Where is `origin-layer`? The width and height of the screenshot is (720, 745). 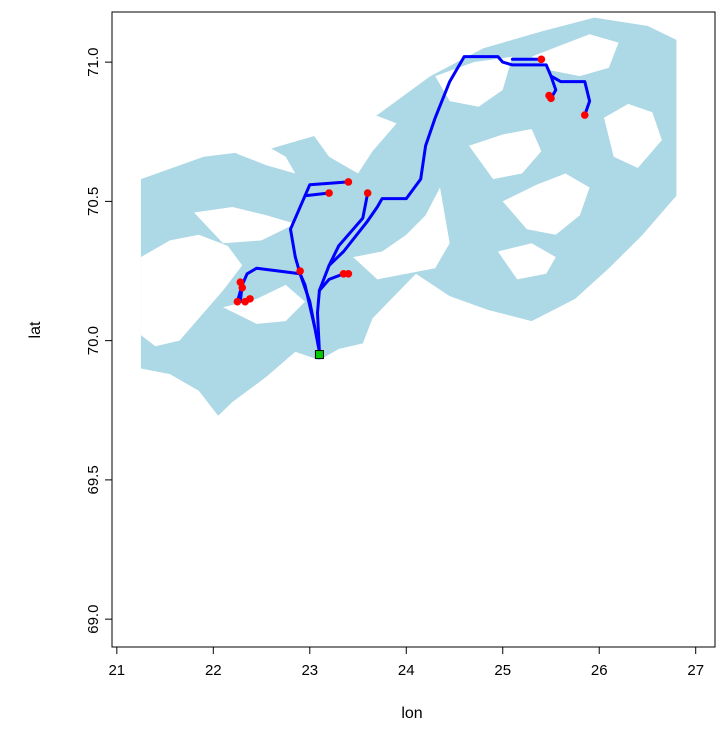
origin-layer is located at coordinates (319, 355).